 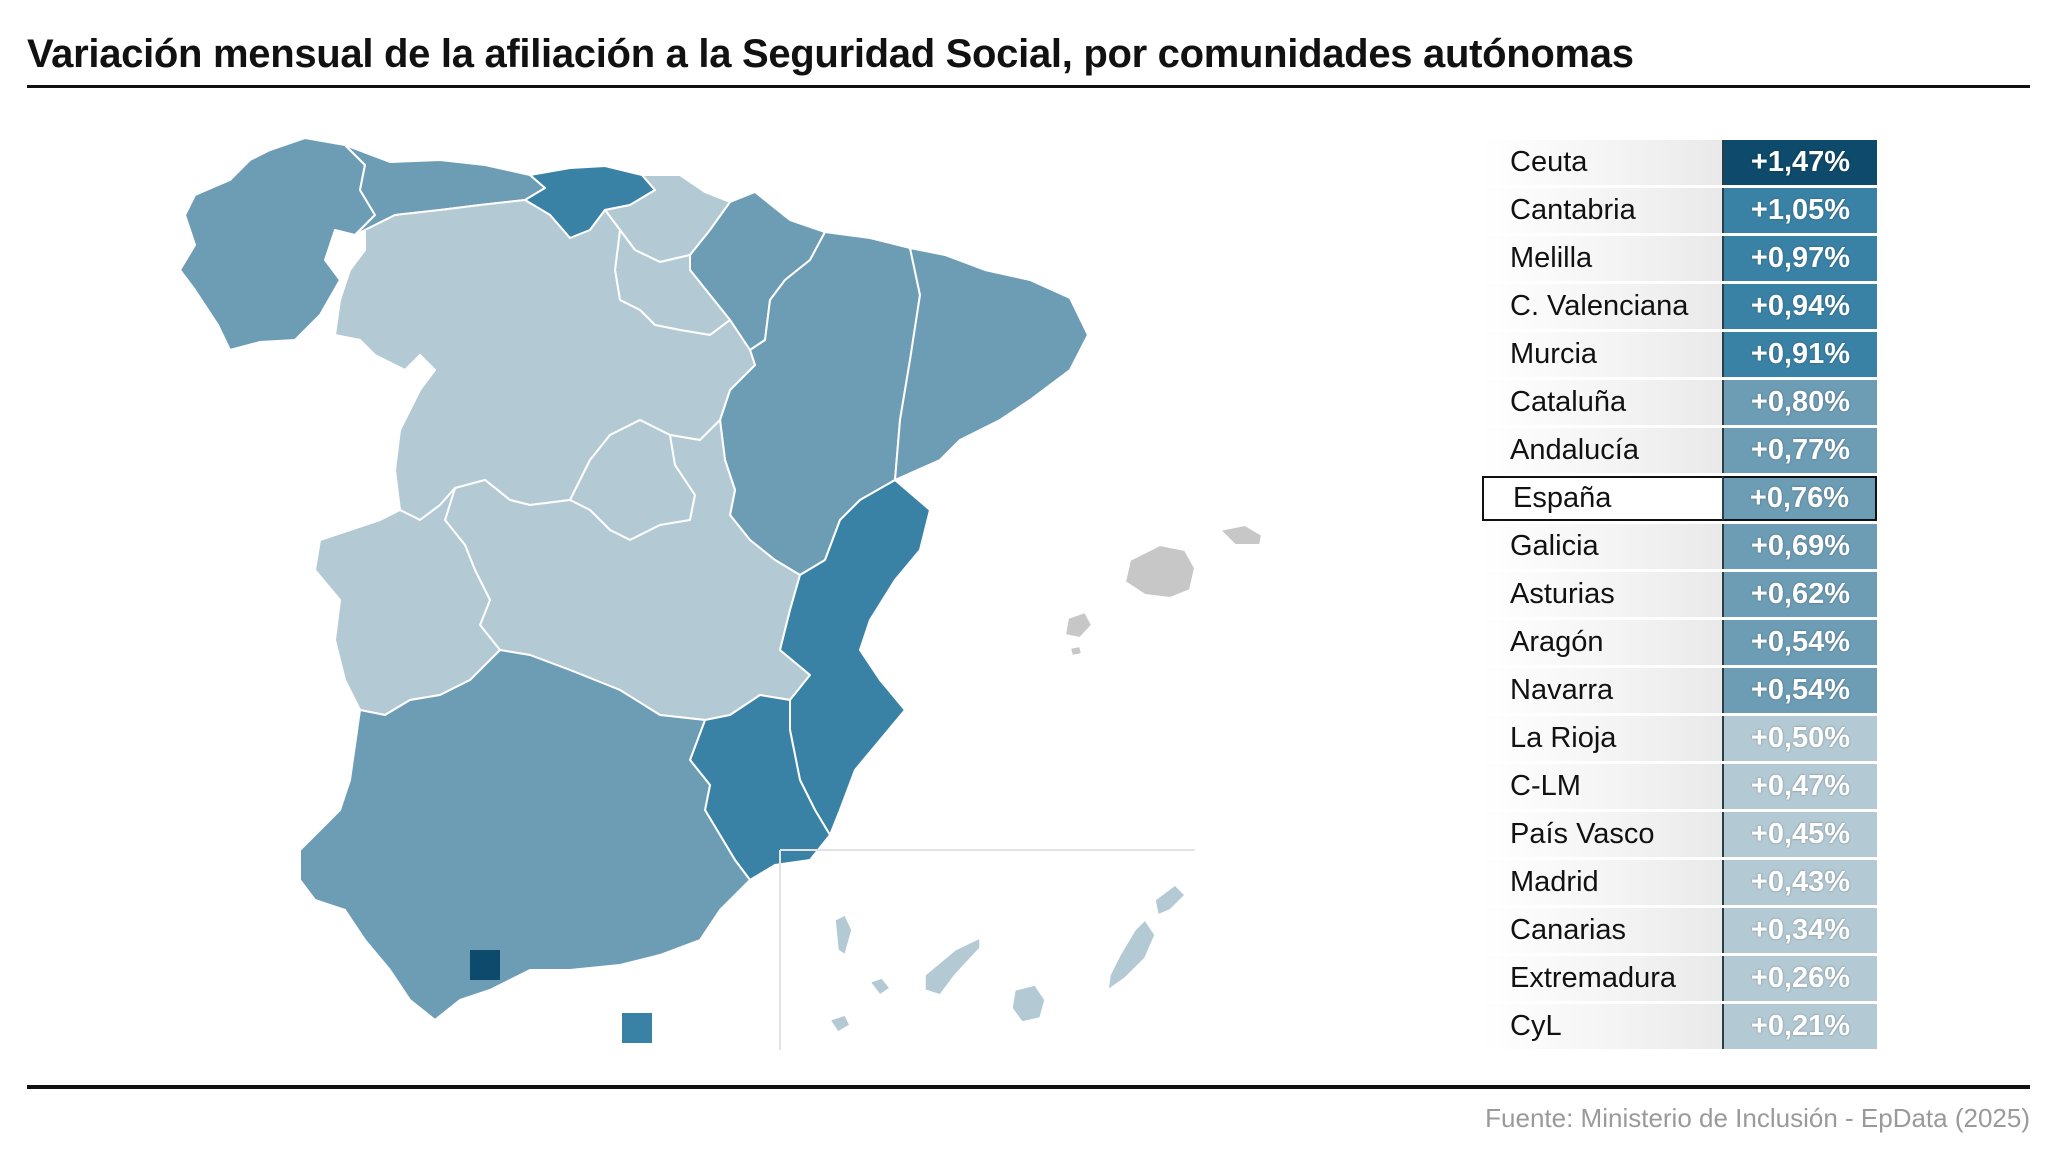 I want to click on top-divider, so click(x=1028, y=86).